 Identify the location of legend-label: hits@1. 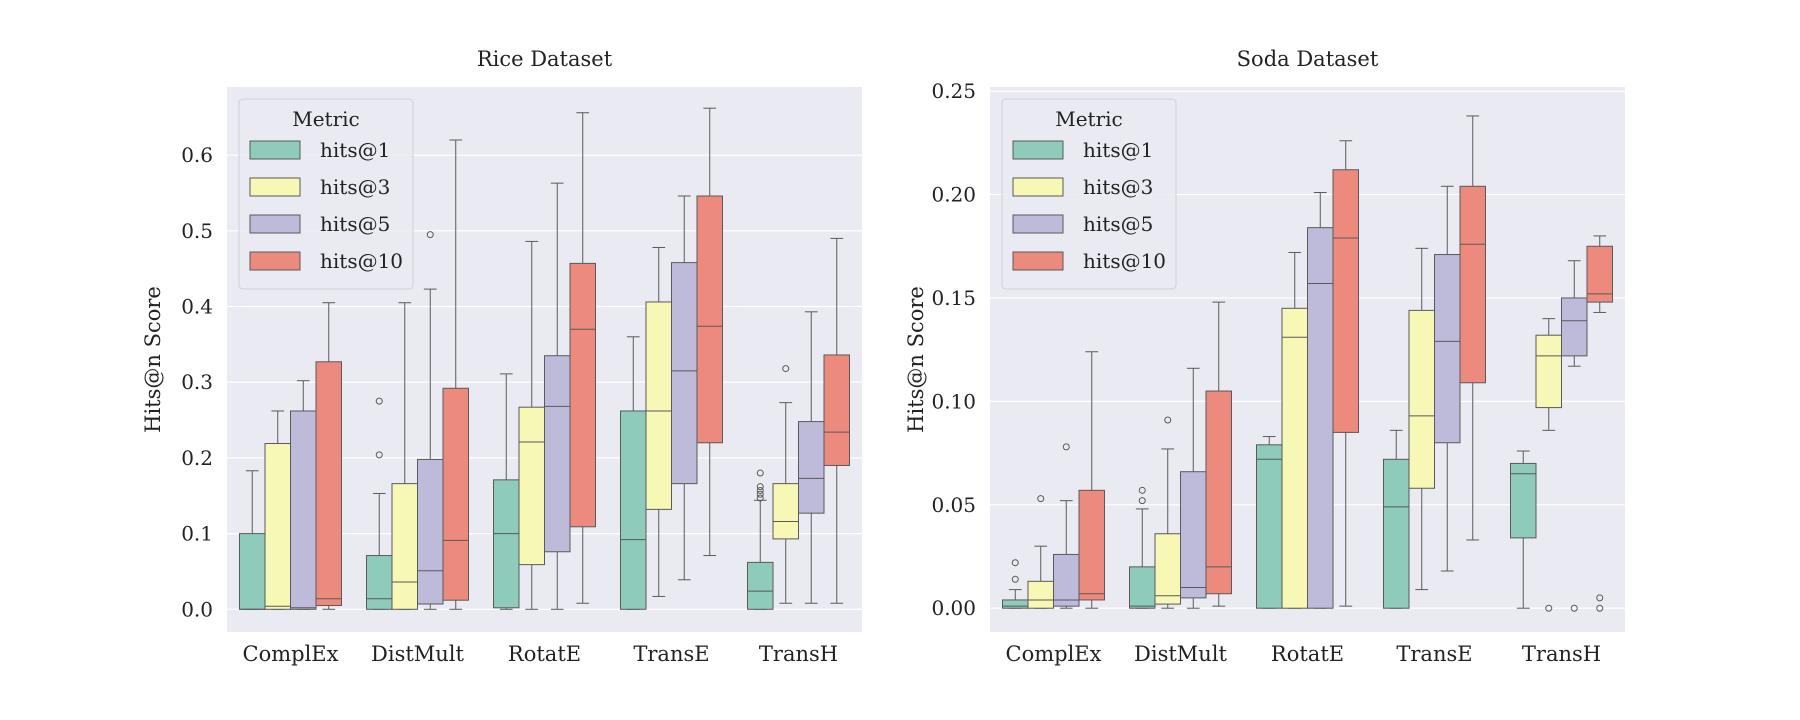
(1118, 150).